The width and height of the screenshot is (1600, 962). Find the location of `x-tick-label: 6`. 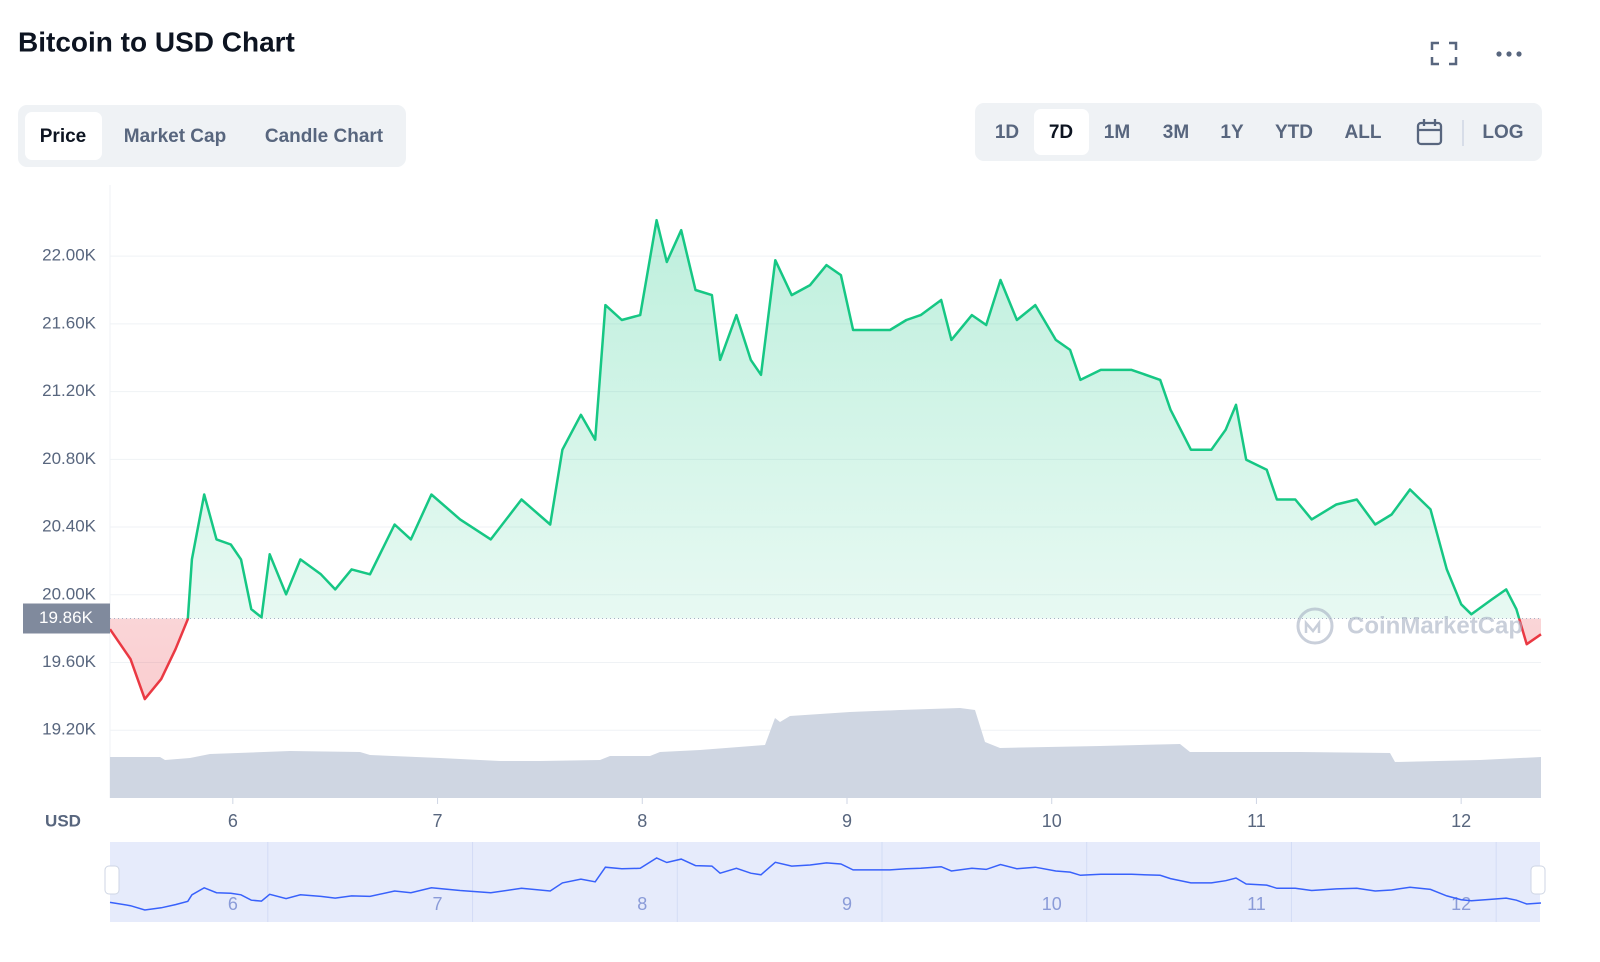

x-tick-label: 6 is located at coordinates (233, 821).